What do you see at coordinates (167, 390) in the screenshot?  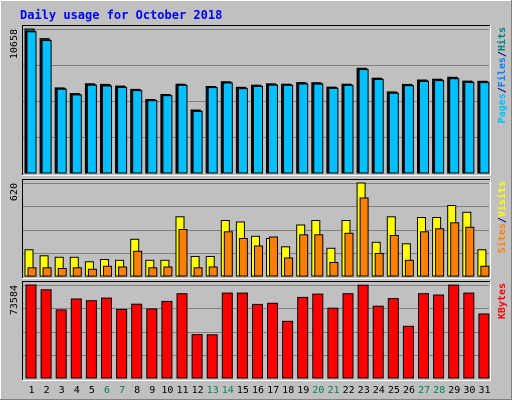 I see `x-tick-label: 10` at bounding box center [167, 390].